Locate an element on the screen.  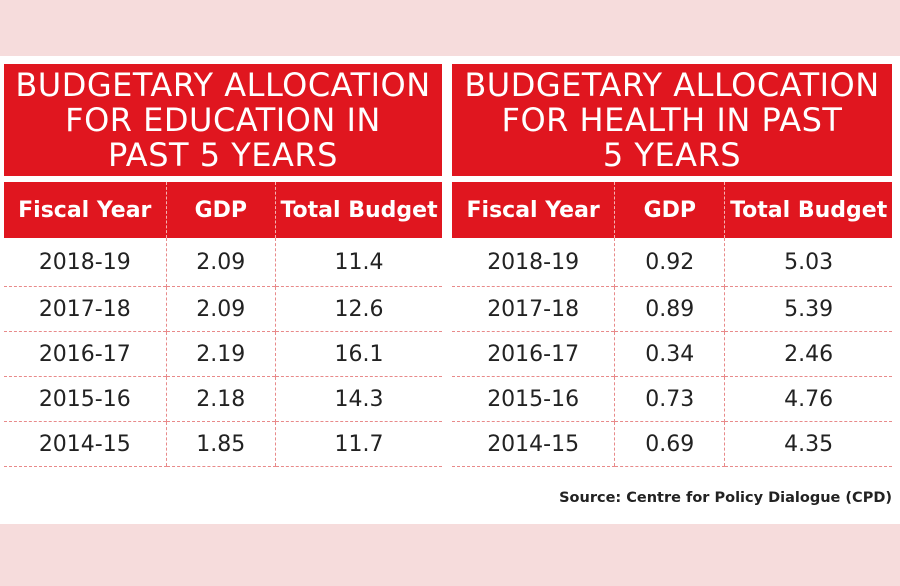
table-row: 2014-15 0.69 4.35 is located at coordinates (672, 444).